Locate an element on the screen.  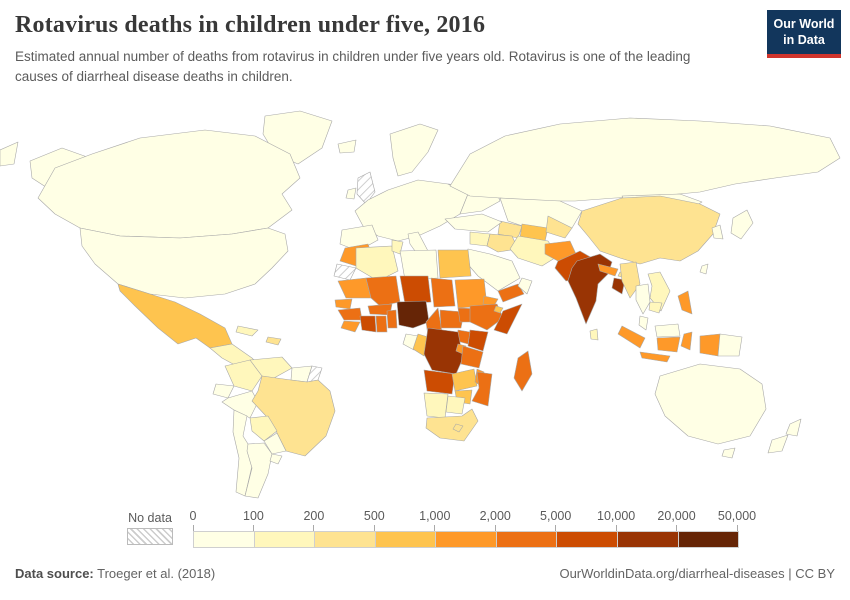
country-iraq is located at coordinates (502, 243).